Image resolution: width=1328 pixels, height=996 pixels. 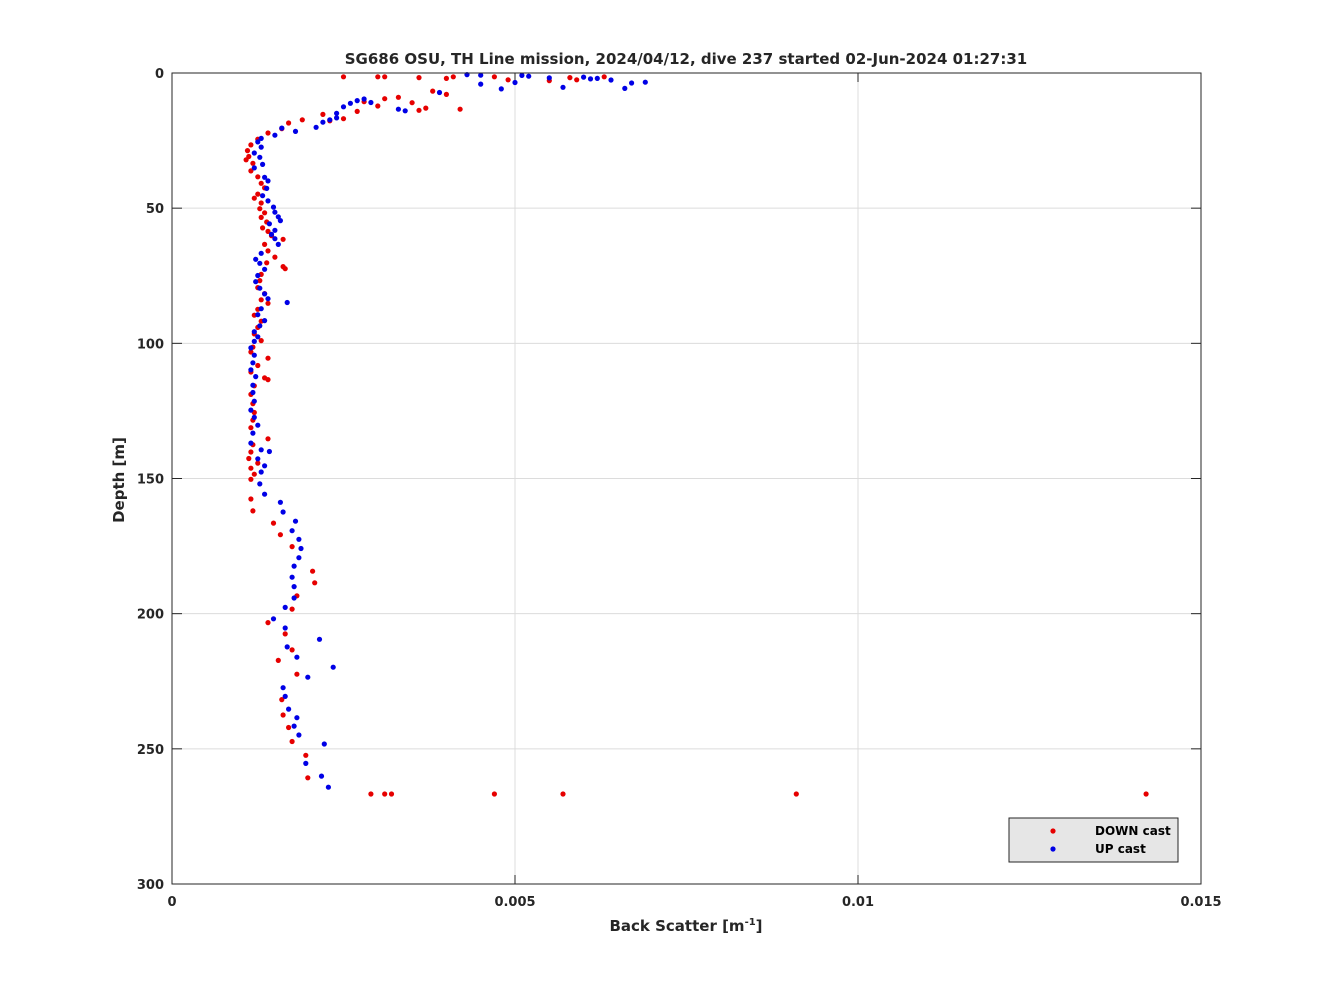 What do you see at coordinates (150, 615) in the screenshot?
I see `y-tick-label: 200` at bounding box center [150, 615].